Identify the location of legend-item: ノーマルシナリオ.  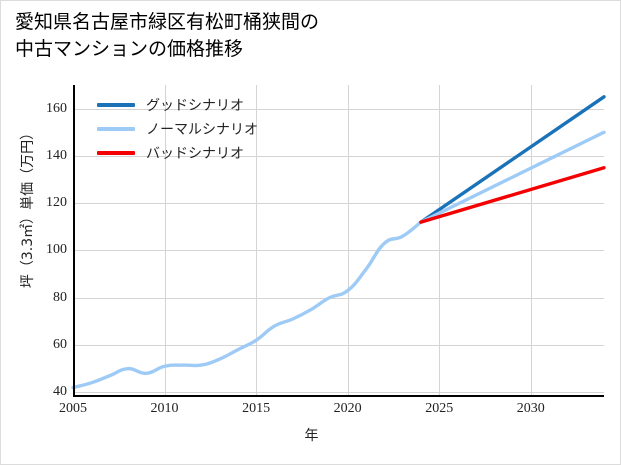
(202, 129).